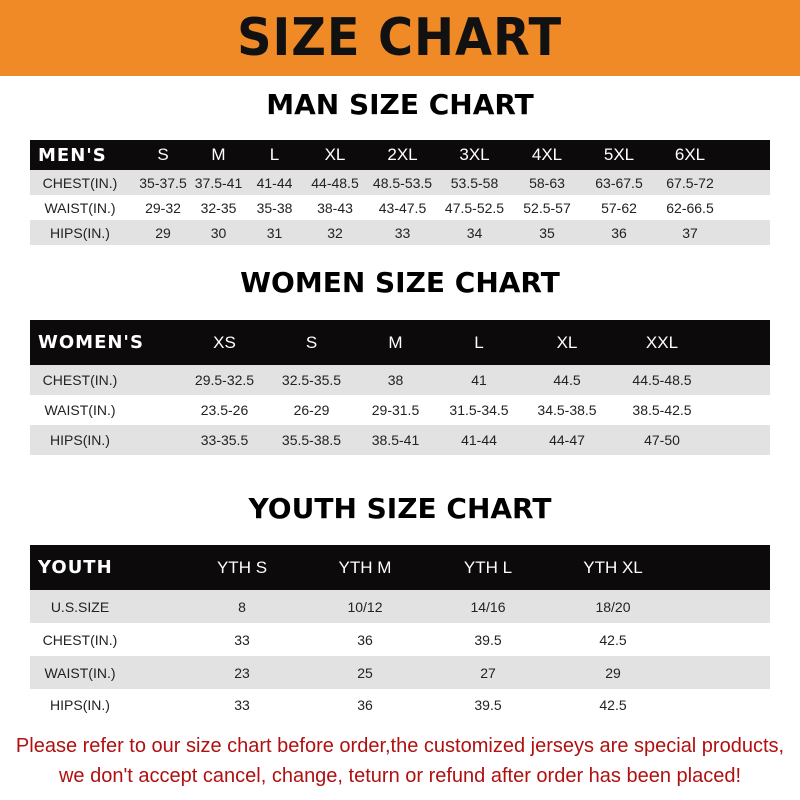 Image resolution: width=800 pixels, height=800 pixels. I want to click on banner-title: SIZE CHART, so click(400, 38).